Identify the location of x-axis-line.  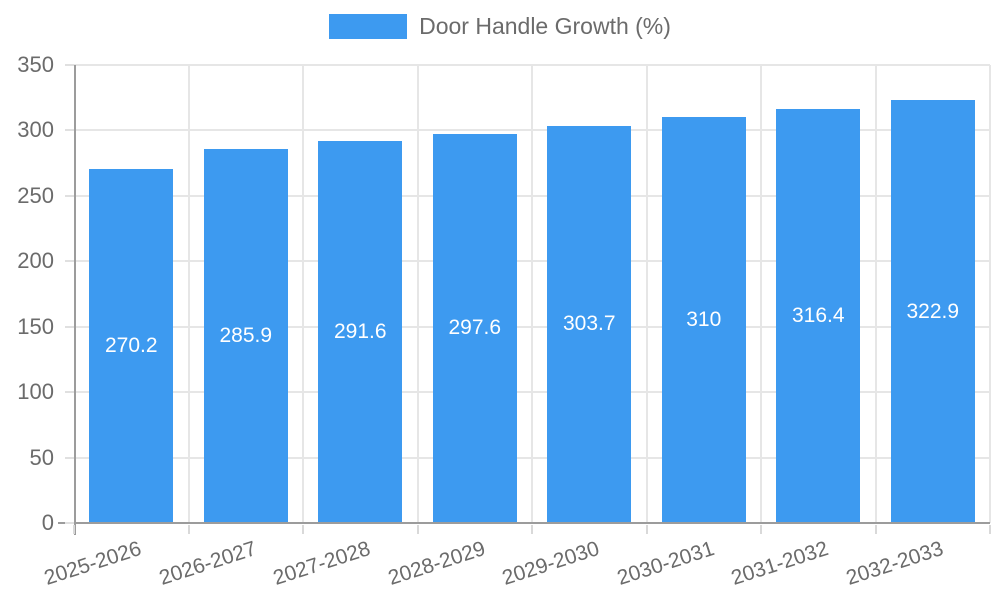
(524, 523).